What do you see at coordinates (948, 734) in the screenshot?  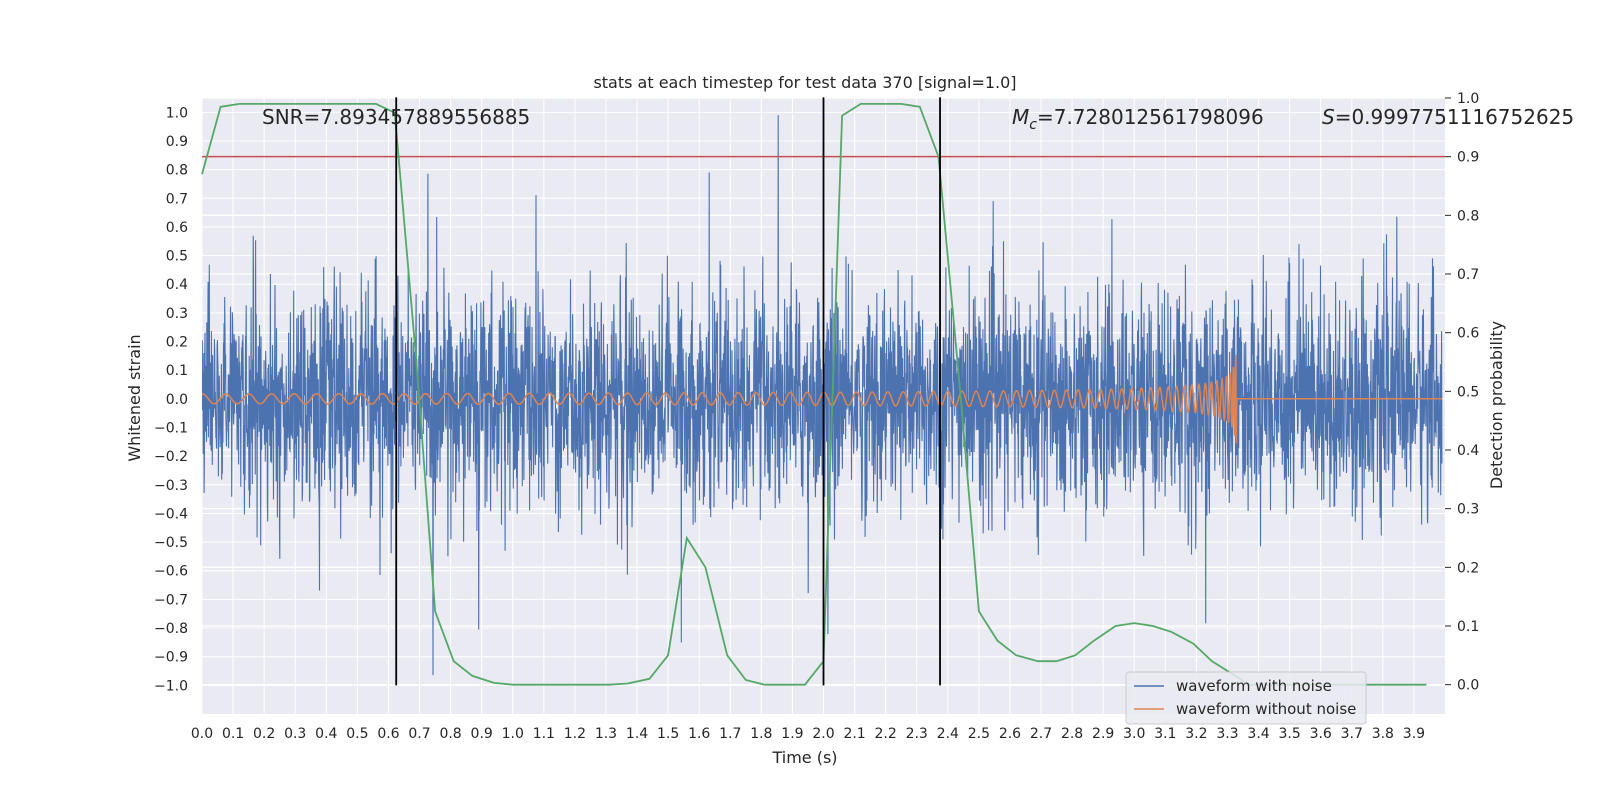 I see `x-tick-label: 2.4` at bounding box center [948, 734].